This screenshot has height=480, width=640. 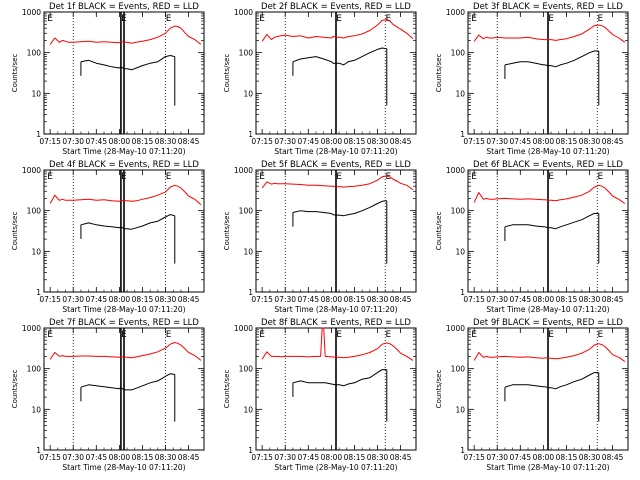 What do you see at coordinates (336, 165) in the screenshot?
I see `panel-title: Det 5f BLACK = Events, RED = LLD` at bounding box center [336, 165].